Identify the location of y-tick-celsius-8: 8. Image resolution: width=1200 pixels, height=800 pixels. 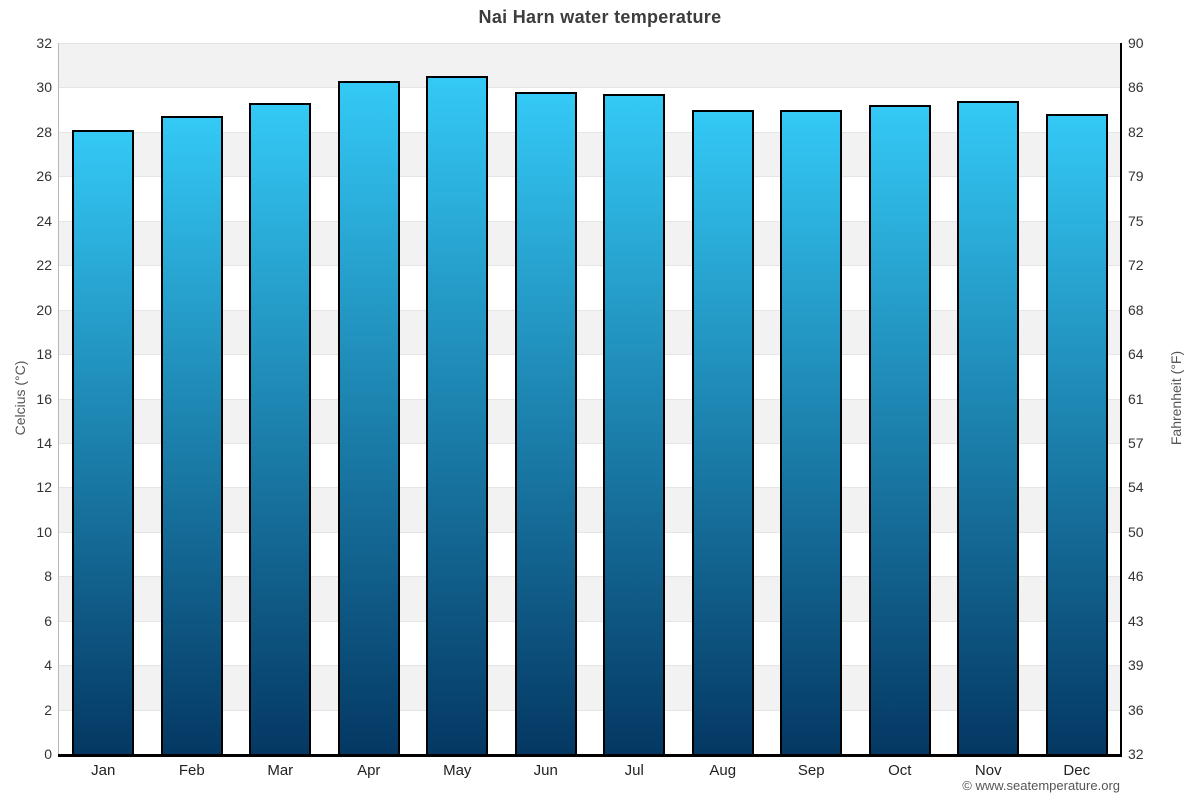
(48, 576).